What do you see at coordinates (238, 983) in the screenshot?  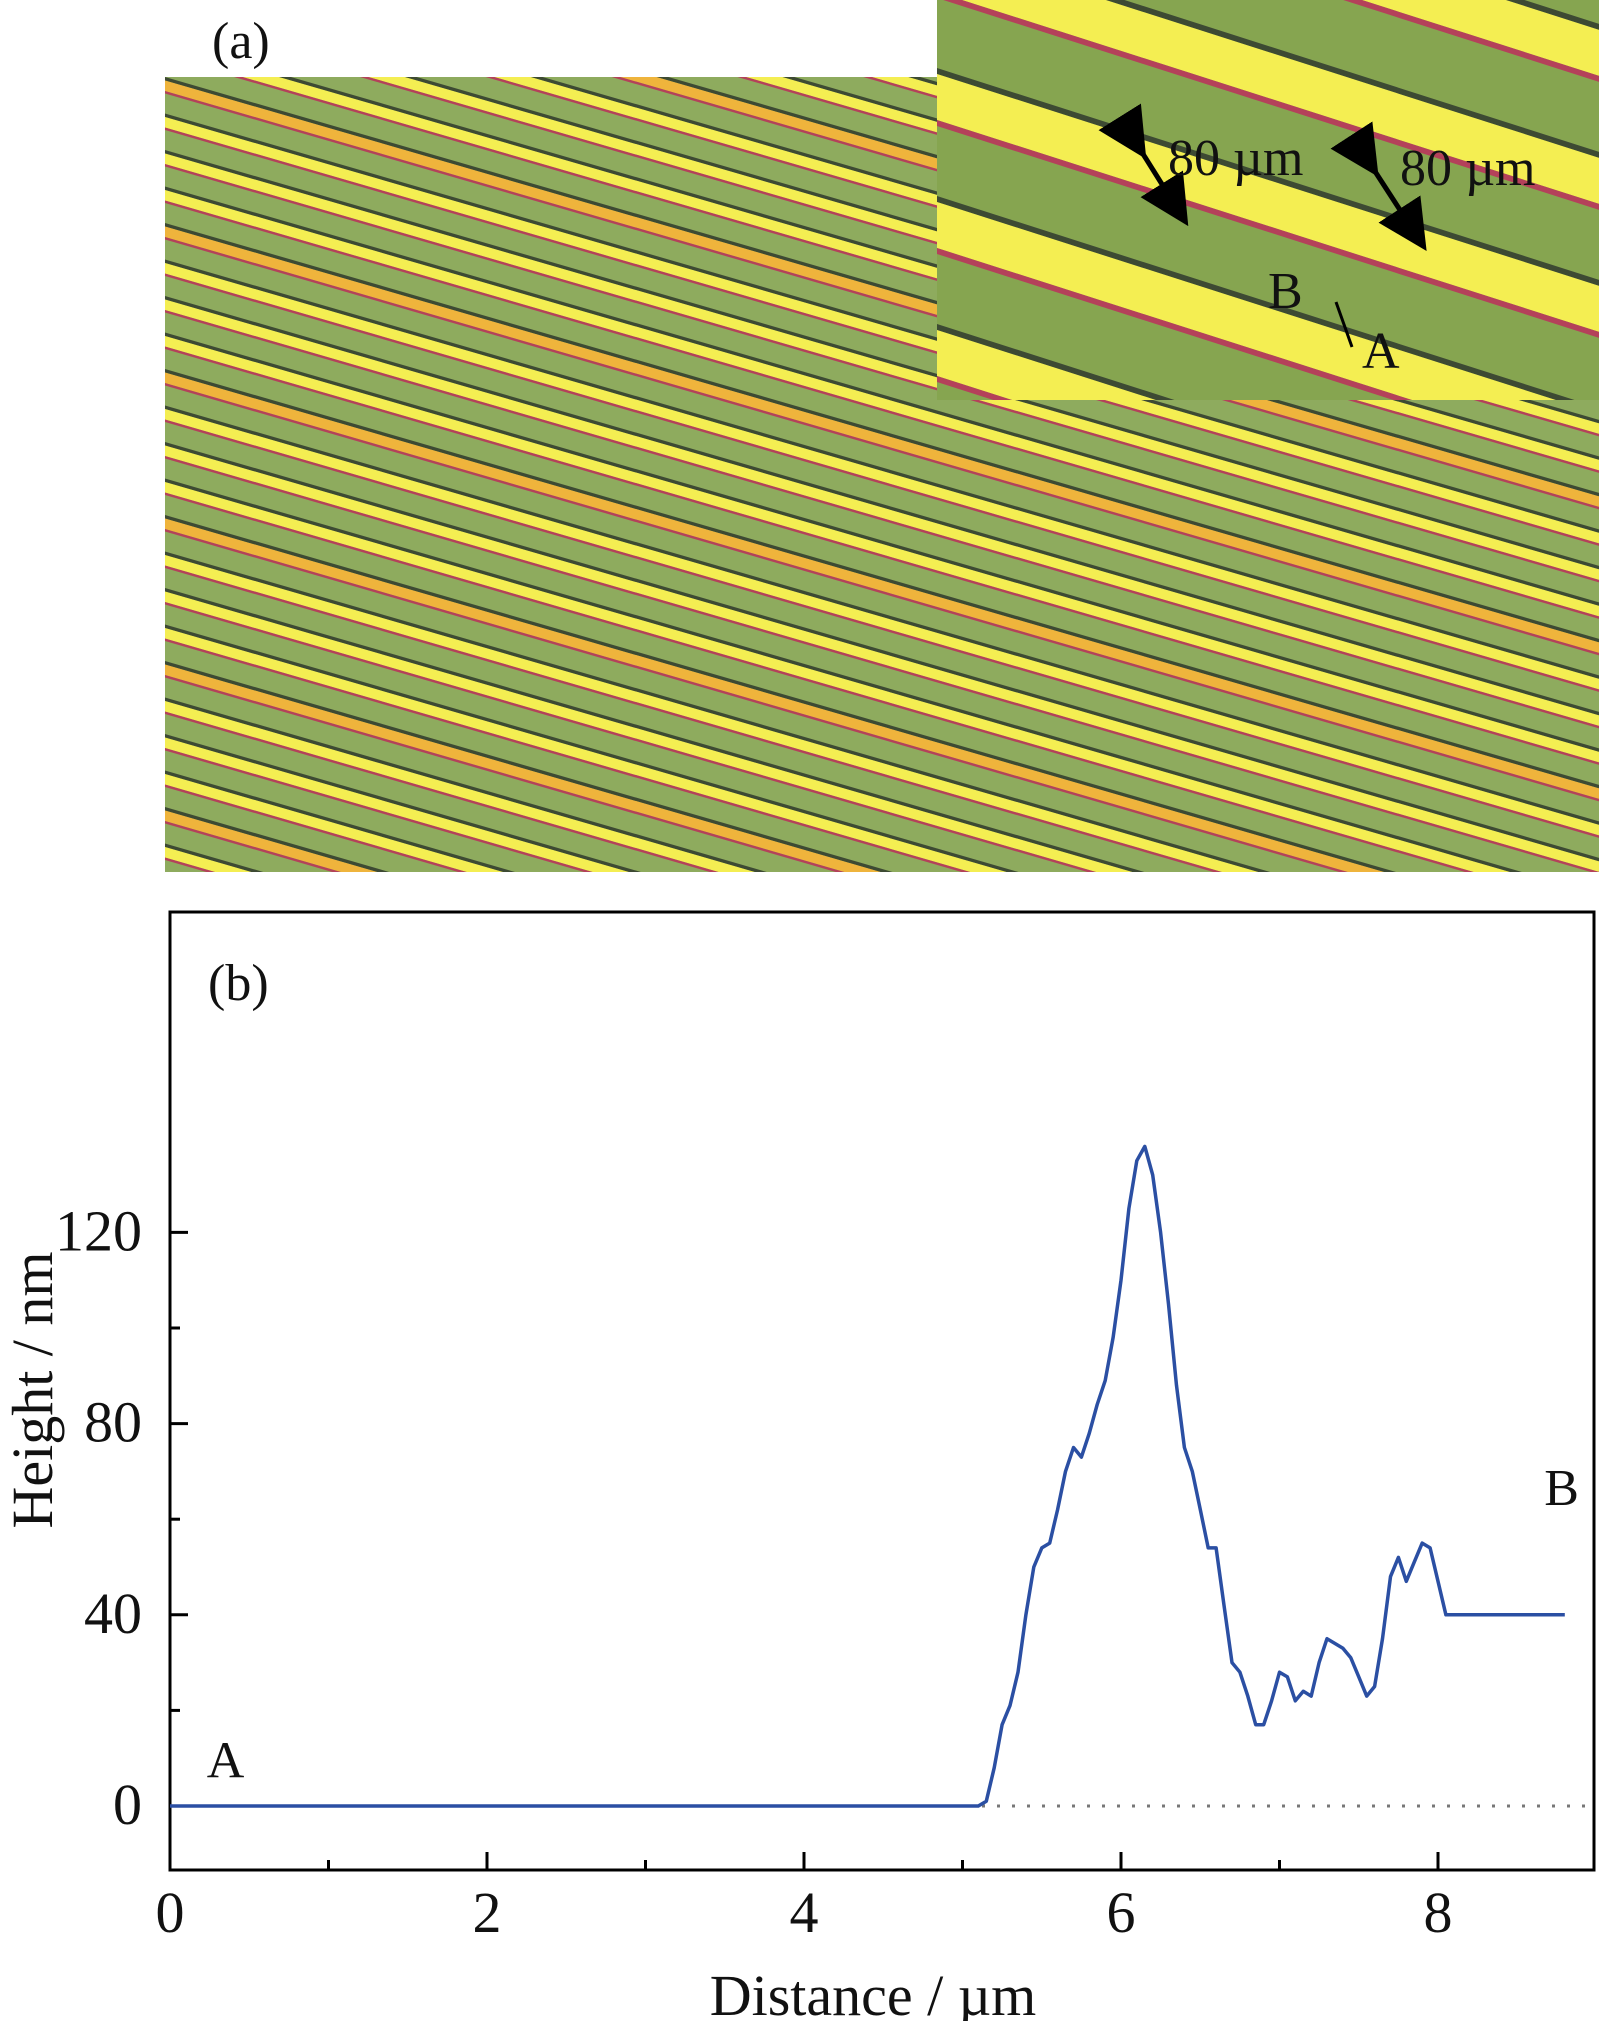 I see `panel-b-label: (b)` at bounding box center [238, 983].